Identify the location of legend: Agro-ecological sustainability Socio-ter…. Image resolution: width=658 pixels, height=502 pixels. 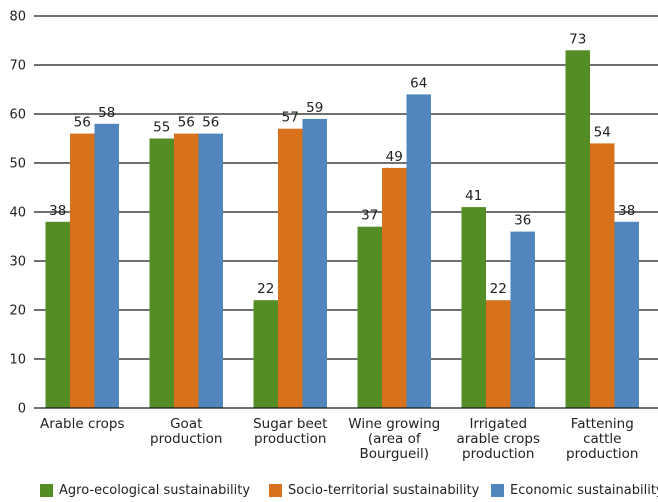
(329, 491).